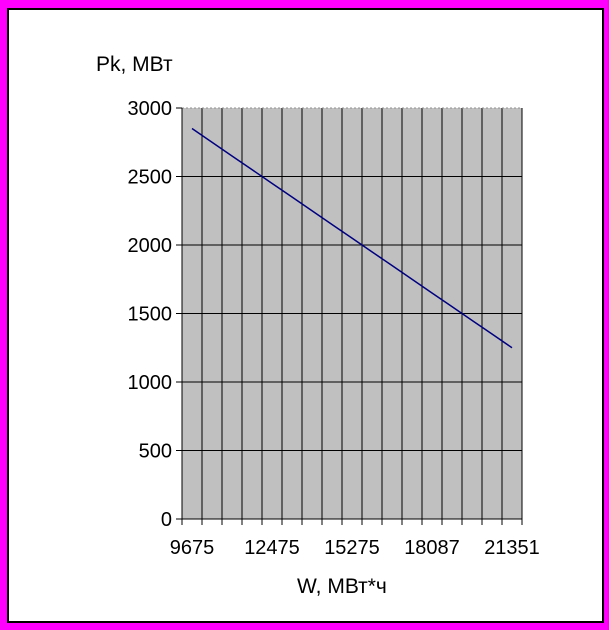 This screenshot has height=630, width=609. I want to click on y-tick-label: 500, so click(155, 452).